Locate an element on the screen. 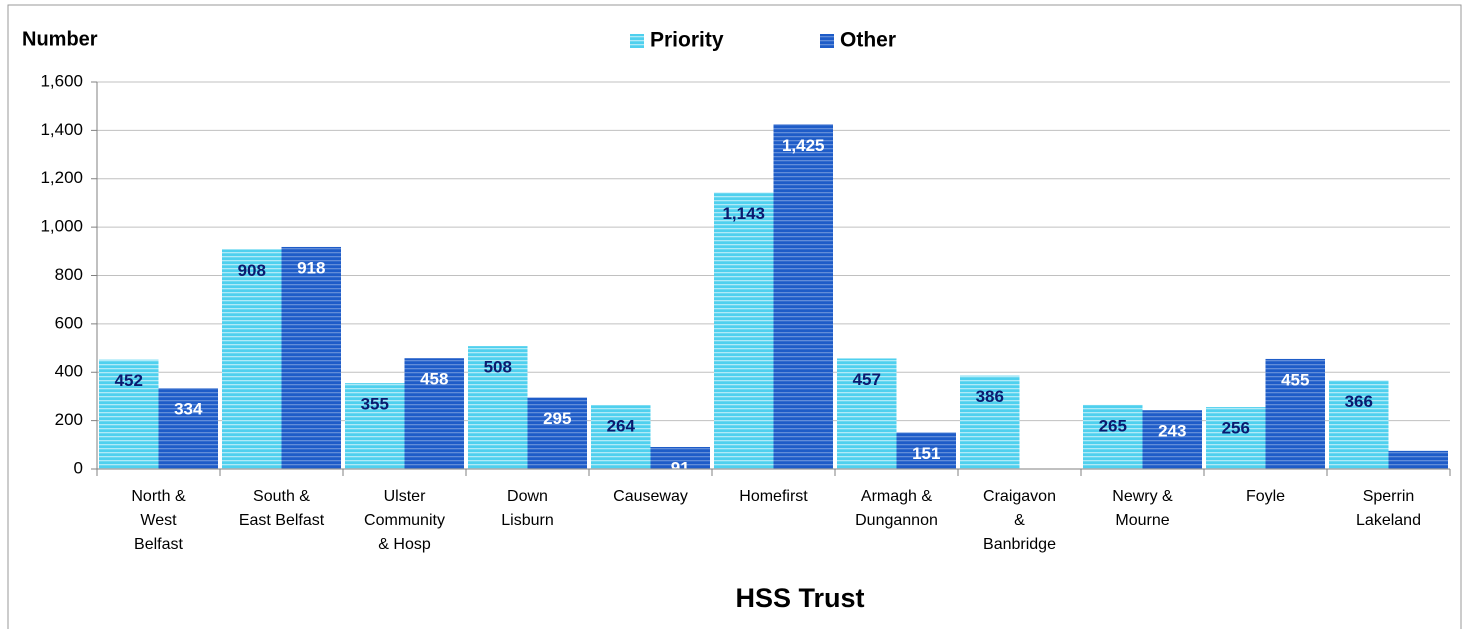  x-tick-label: North & West Belfast is located at coordinates (158, 520).